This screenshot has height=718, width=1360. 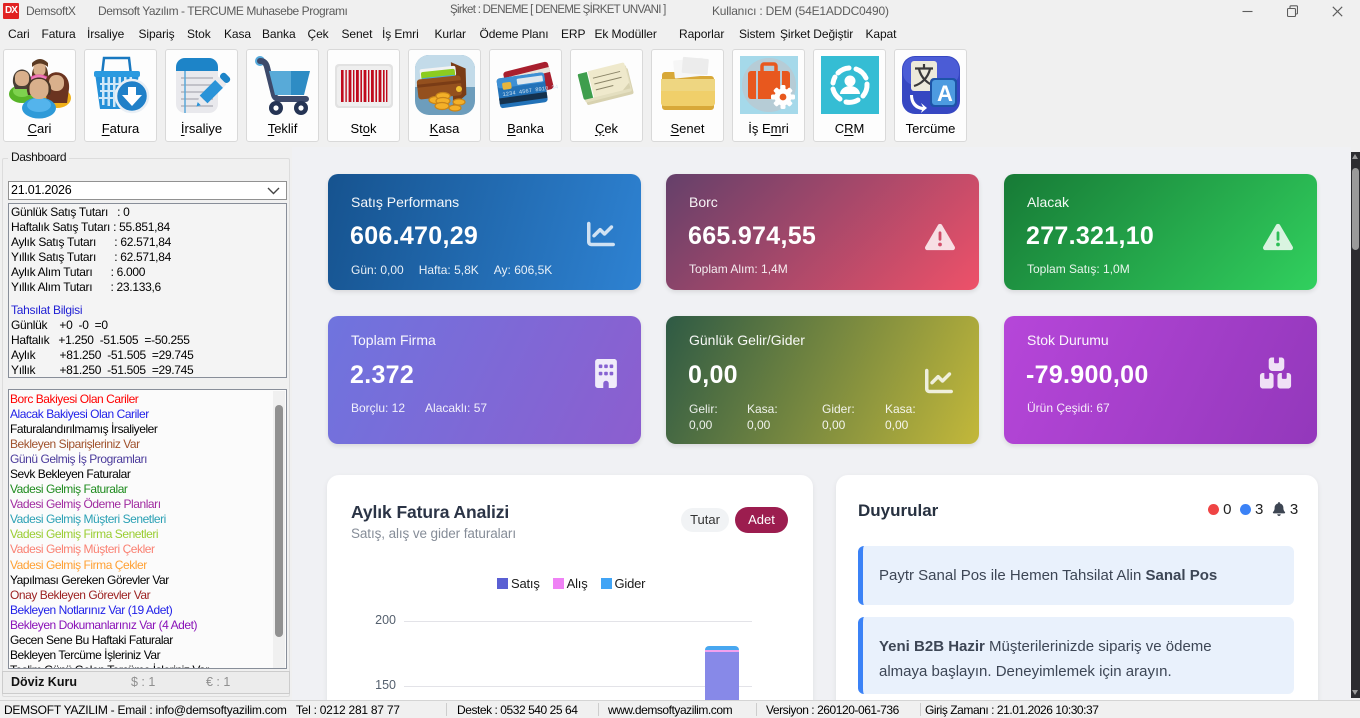 What do you see at coordinates (945, 93) in the screenshot?
I see `svg-text: A` at bounding box center [945, 93].